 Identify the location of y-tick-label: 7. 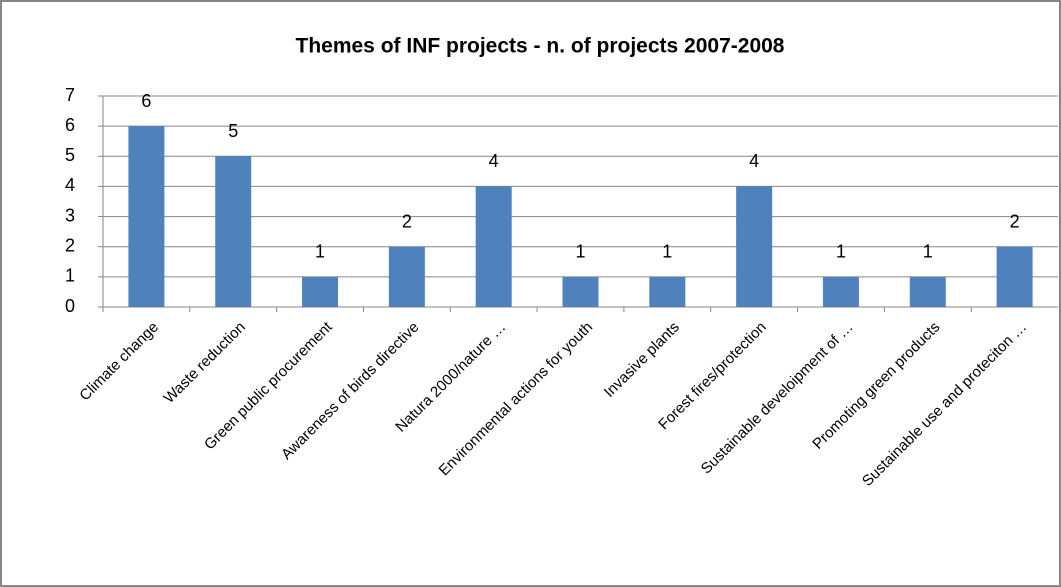
(70, 95).